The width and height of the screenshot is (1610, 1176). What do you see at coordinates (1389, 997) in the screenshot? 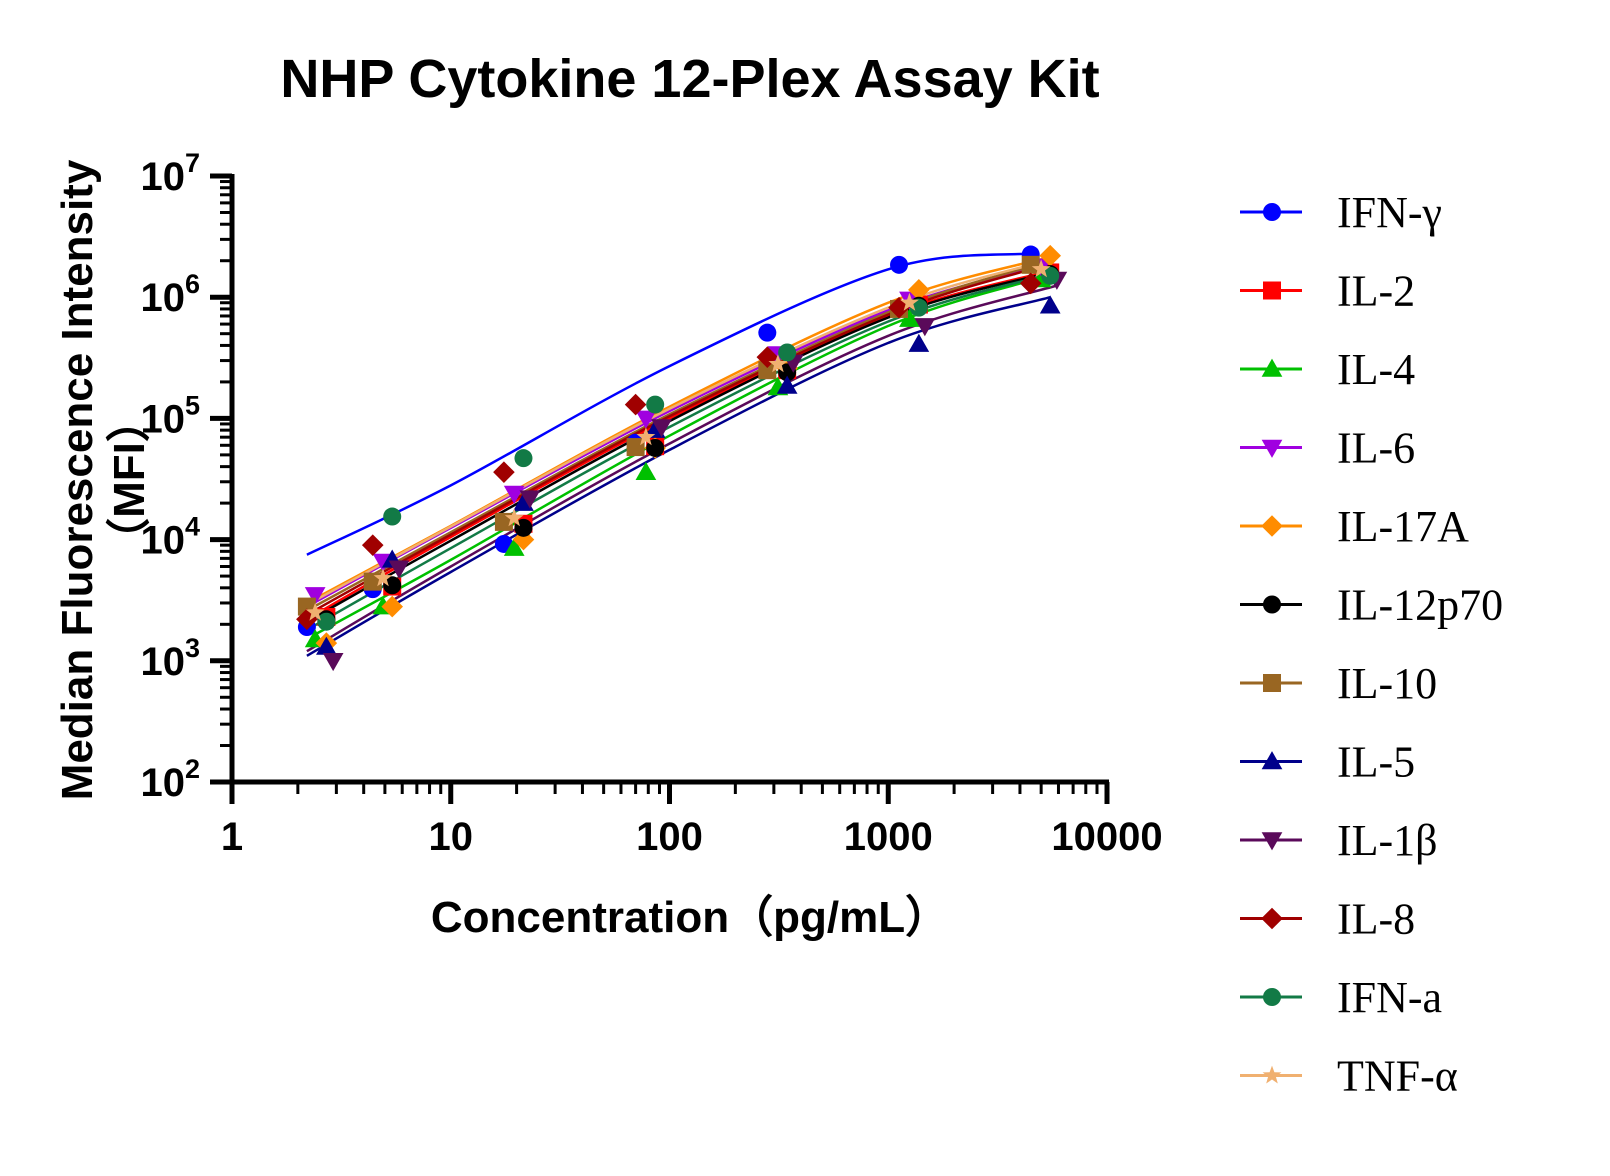
I see `legend-label: IFN-a` at bounding box center [1389, 997].